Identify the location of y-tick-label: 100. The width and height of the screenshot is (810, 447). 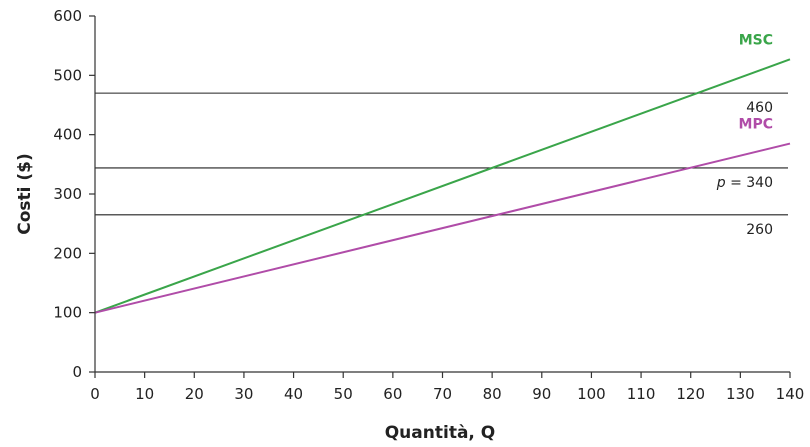
(67, 313).